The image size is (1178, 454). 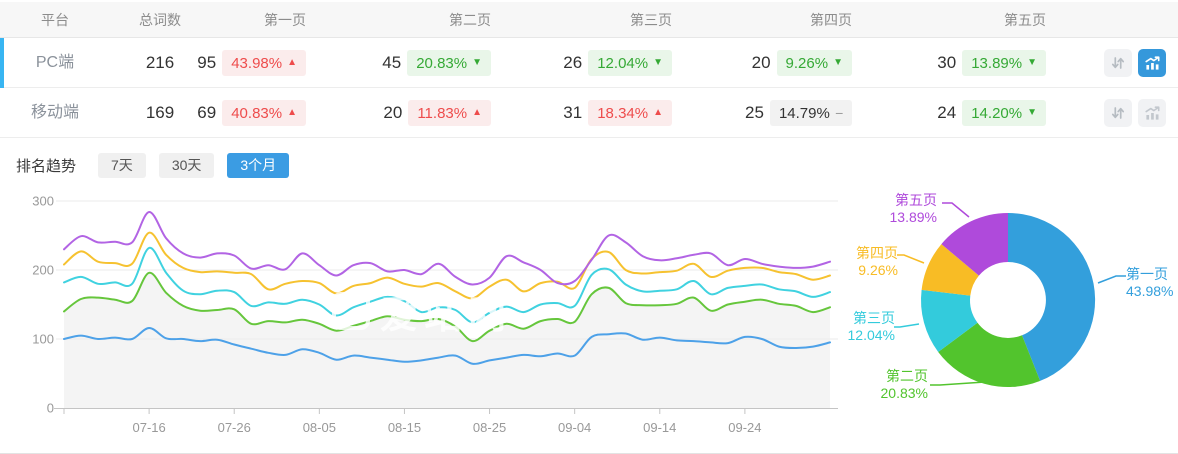 What do you see at coordinates (874, 318) in the screenshot?
I see `donut-label-name: 第三页` at bounding box center [874, 318].